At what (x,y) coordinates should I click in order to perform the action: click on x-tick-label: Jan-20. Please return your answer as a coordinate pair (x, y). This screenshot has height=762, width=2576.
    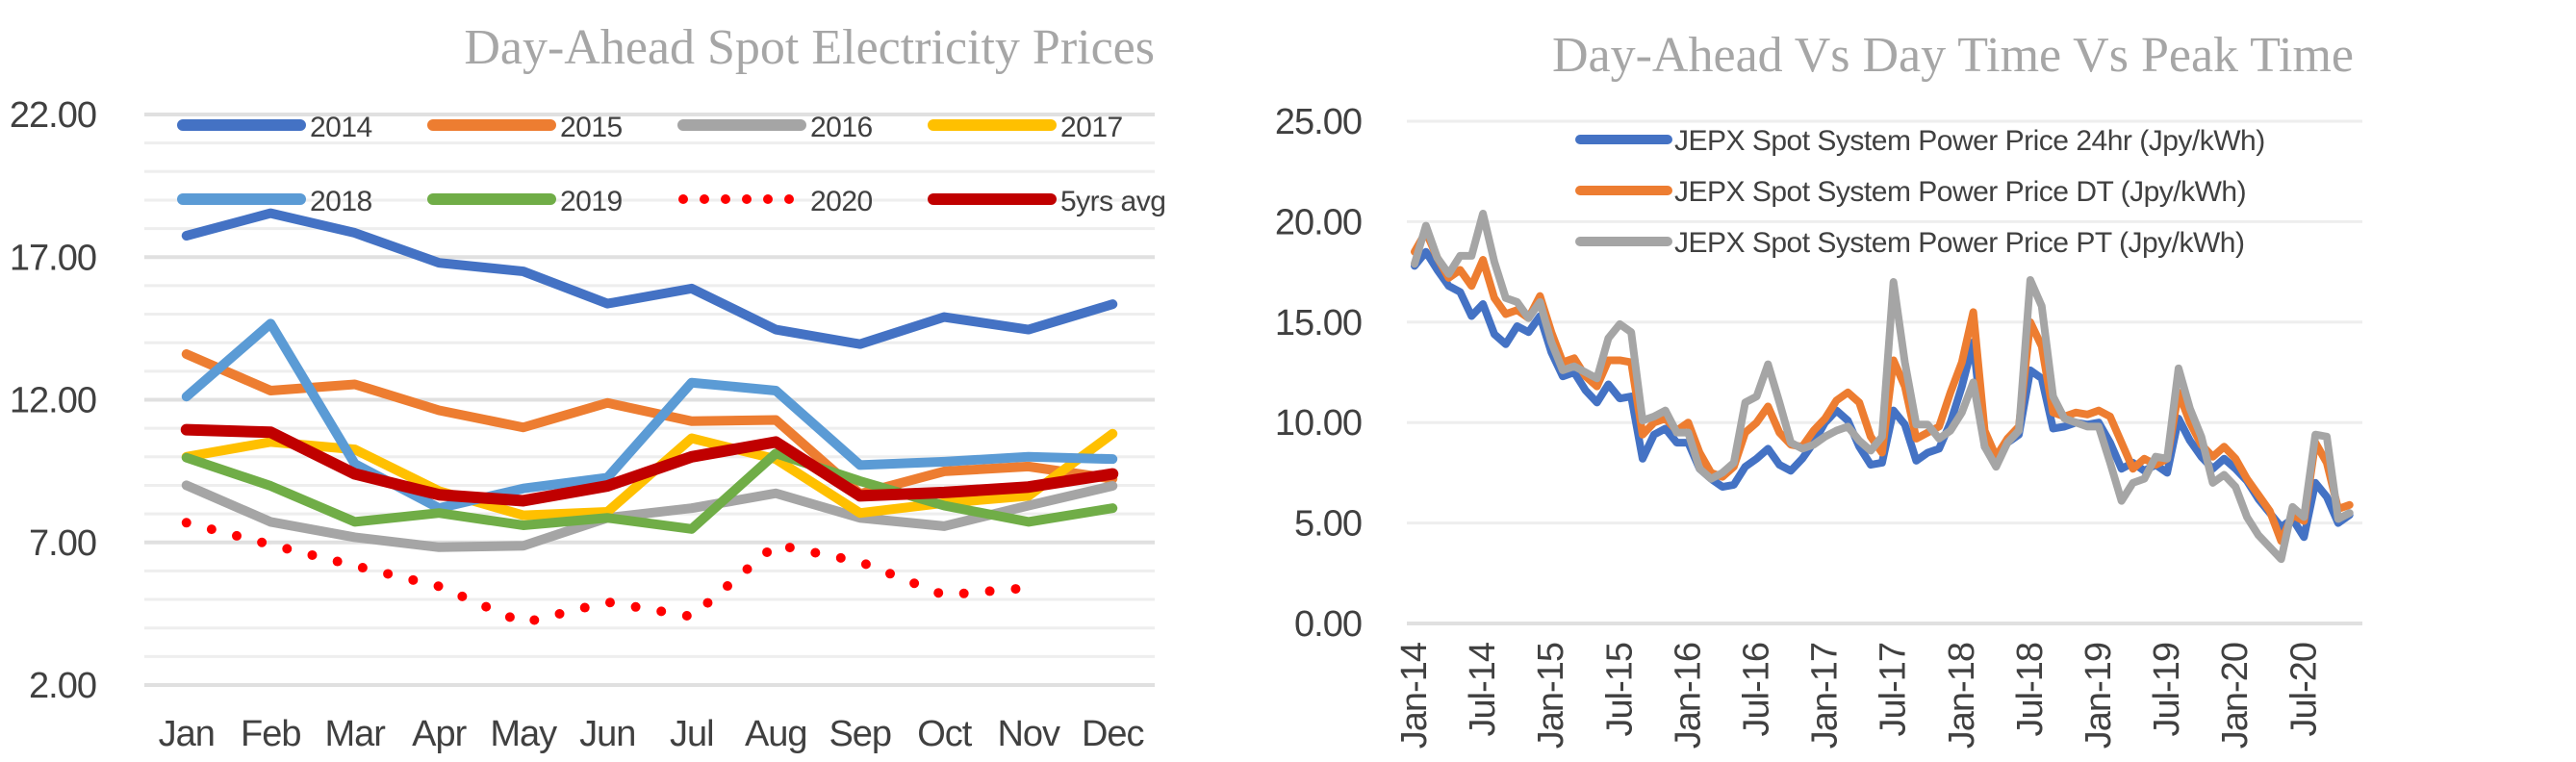
    Looking at the image, I should click on (2235, 696).